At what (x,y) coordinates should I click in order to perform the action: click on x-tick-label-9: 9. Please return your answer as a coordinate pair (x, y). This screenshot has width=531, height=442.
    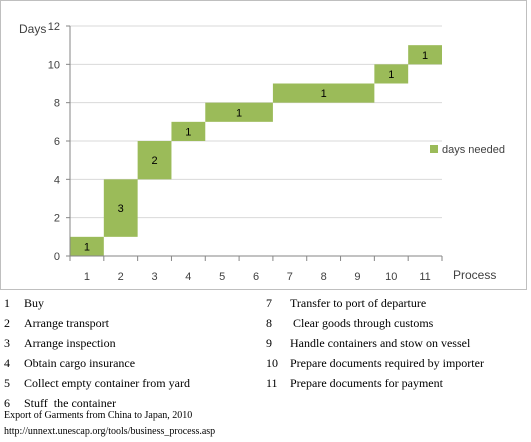
    Looking at the image, I should click on (357, 277).